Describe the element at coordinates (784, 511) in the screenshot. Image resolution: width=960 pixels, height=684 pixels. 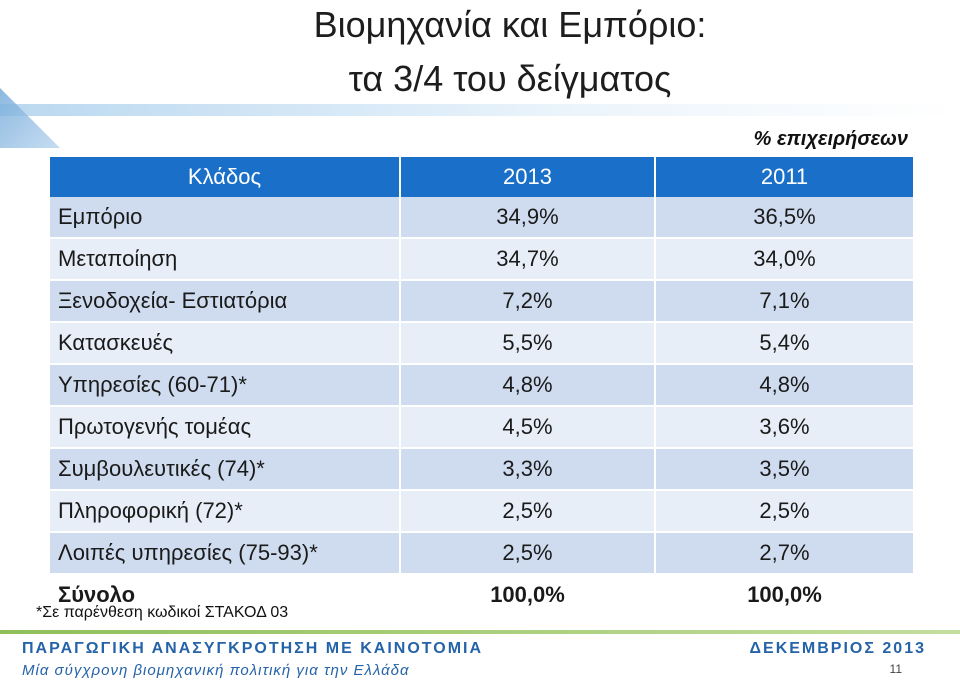
I see `row-value-2011: 2,5%` at that location.